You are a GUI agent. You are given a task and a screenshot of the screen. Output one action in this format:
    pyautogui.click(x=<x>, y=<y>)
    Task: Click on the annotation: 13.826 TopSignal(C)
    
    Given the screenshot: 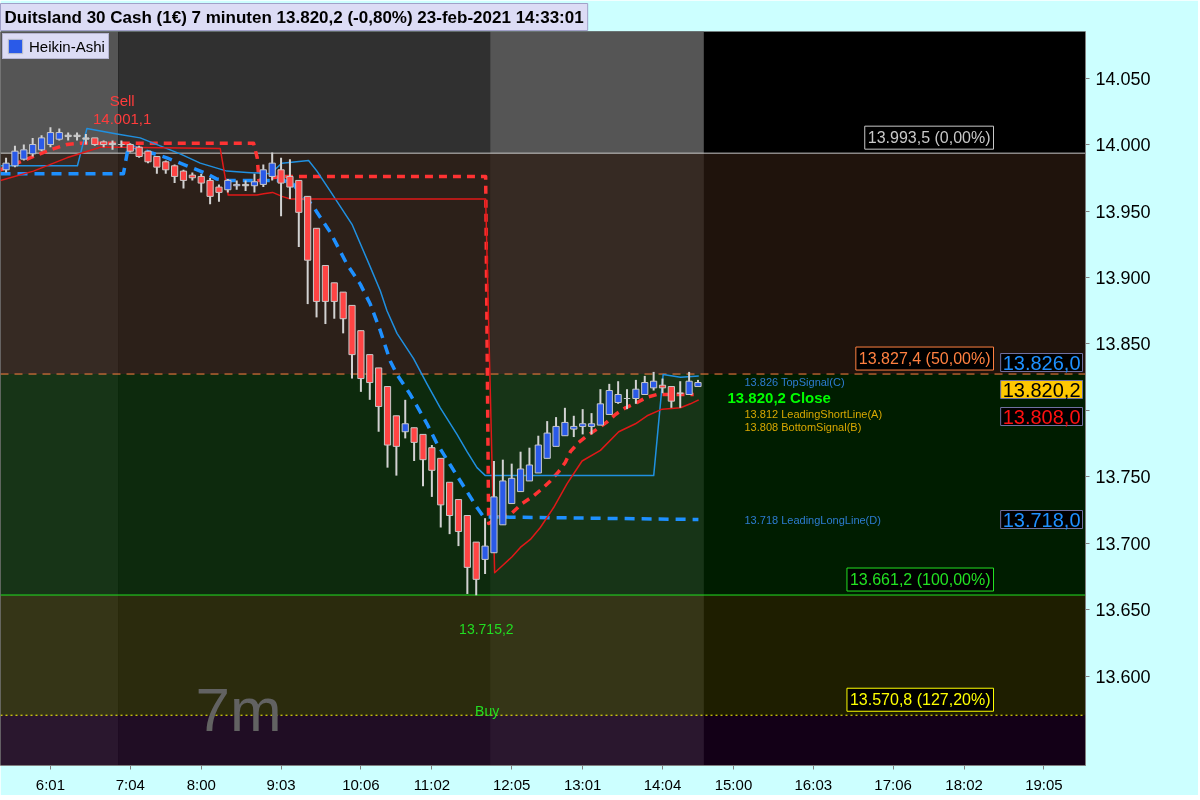 What is the action you would take?
    pyautogui.click(x=794, y=381)
    